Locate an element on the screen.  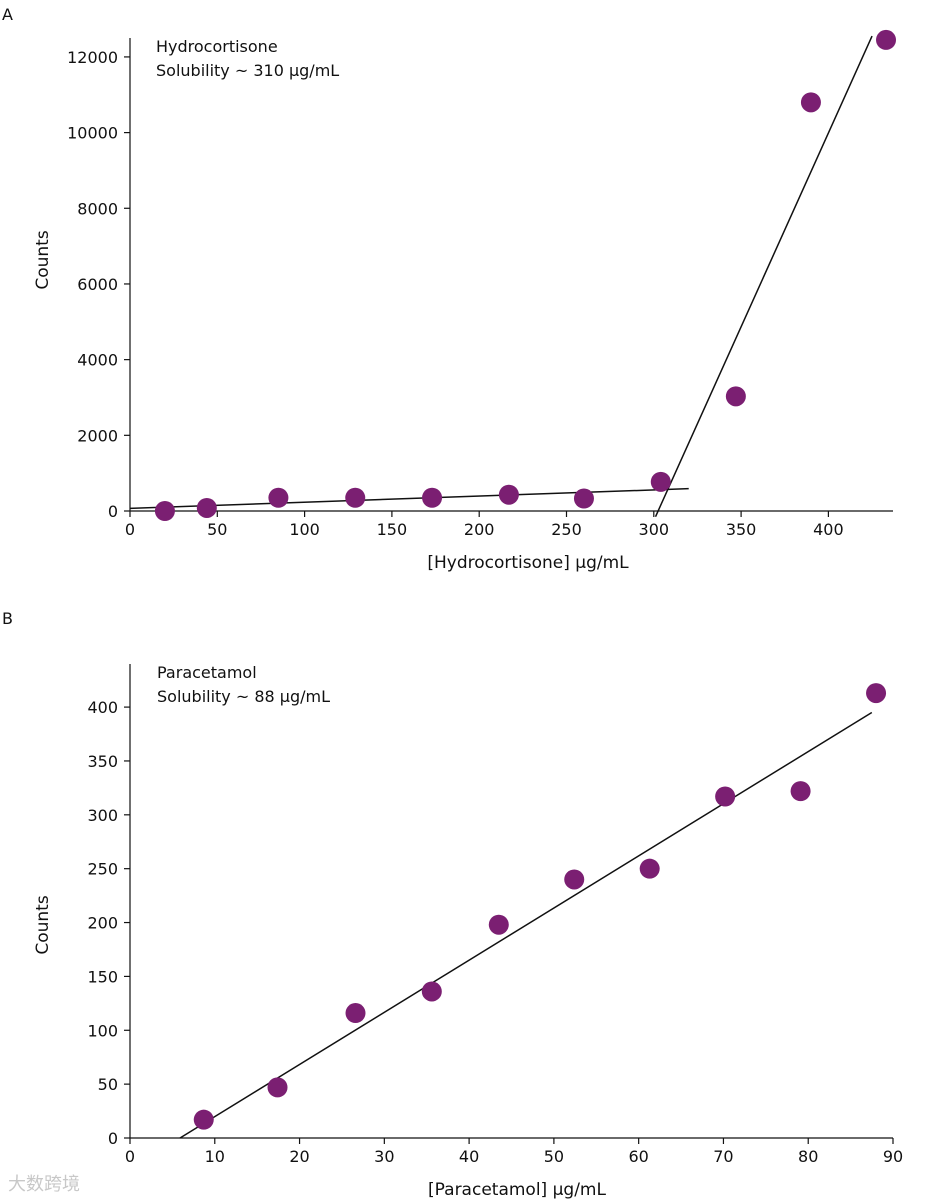
solubility-note-b: Solubility ~ 88 µg/mL is located at coordinates (243, 696).